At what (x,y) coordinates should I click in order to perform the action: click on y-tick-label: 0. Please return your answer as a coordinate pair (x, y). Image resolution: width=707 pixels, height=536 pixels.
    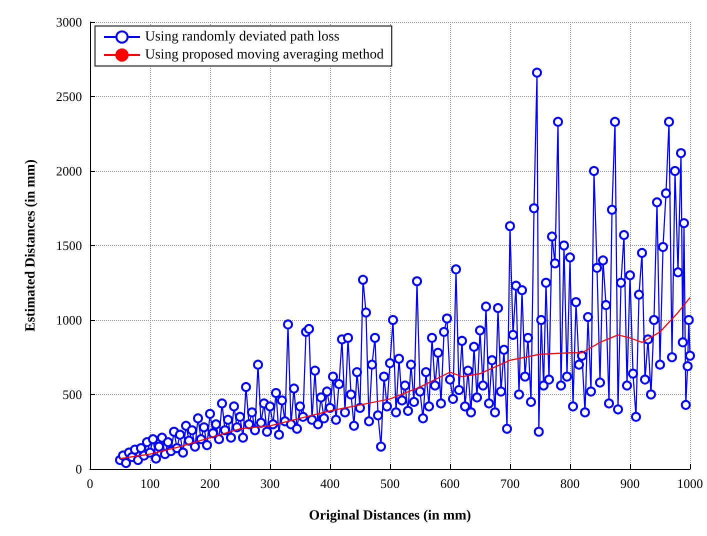
    Looking at the image, I should click on (79, 469).